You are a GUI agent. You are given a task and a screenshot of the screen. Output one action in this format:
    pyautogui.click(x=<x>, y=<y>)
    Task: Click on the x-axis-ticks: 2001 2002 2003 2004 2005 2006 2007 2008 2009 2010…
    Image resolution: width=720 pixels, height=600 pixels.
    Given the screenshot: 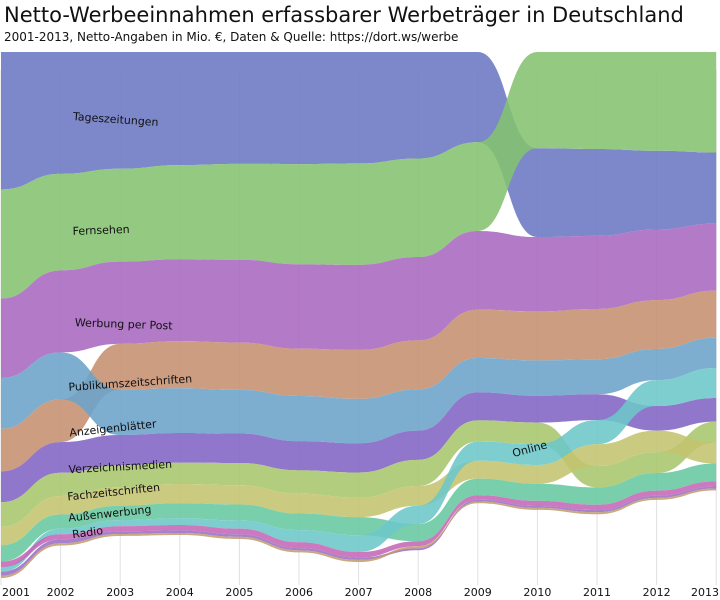 What is the action you would take?
    pyautogui.click(x=360, y=592)
    